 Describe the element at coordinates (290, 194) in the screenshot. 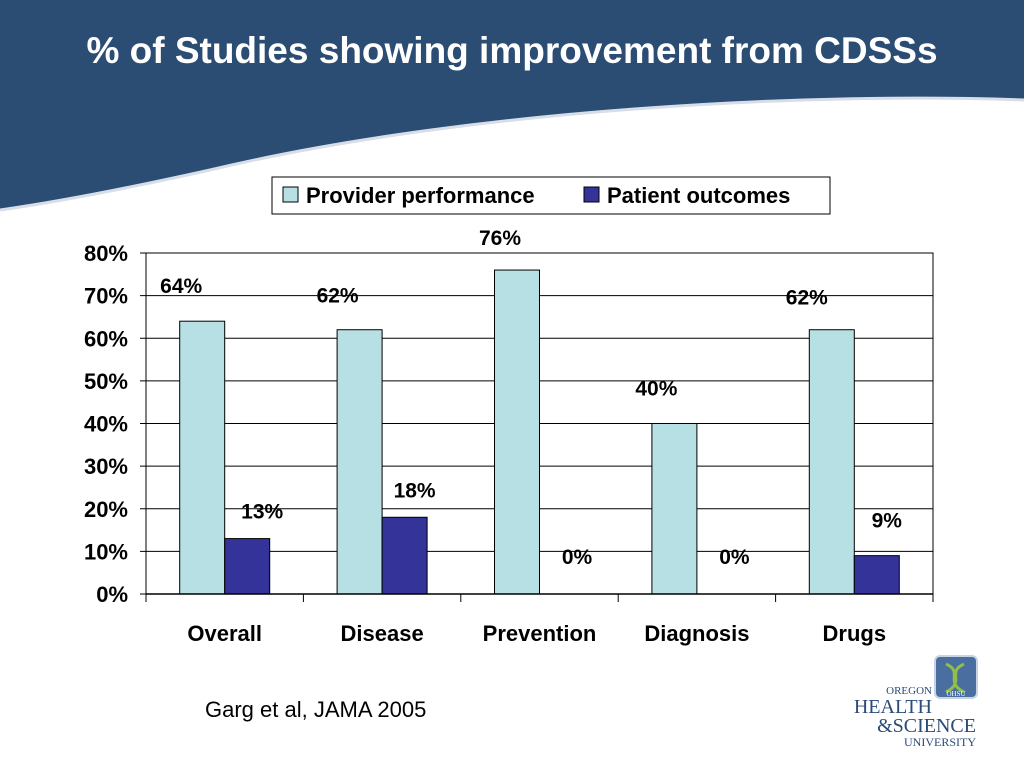

I see `legend-swatch-provider-performance` at that location.